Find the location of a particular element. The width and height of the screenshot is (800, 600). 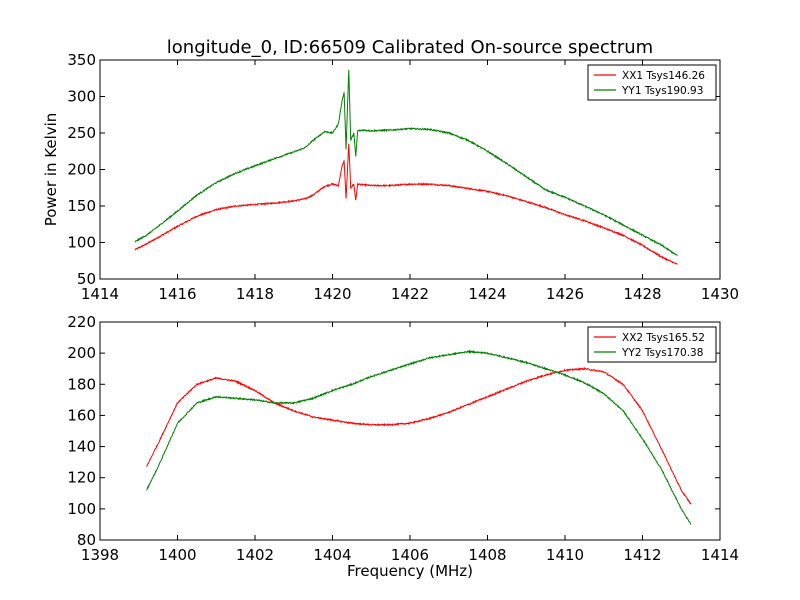

x-tick-label: 1430 is located at coordinates (720, 294).